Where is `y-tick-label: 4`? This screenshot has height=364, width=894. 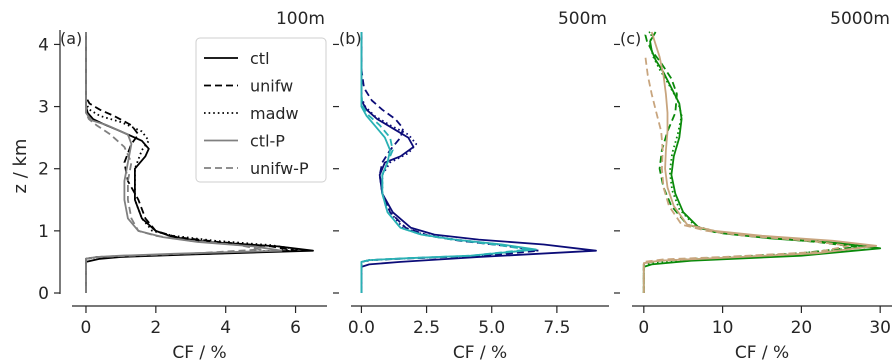
y-tick-label: 4 is located at coordinates (43, 45).